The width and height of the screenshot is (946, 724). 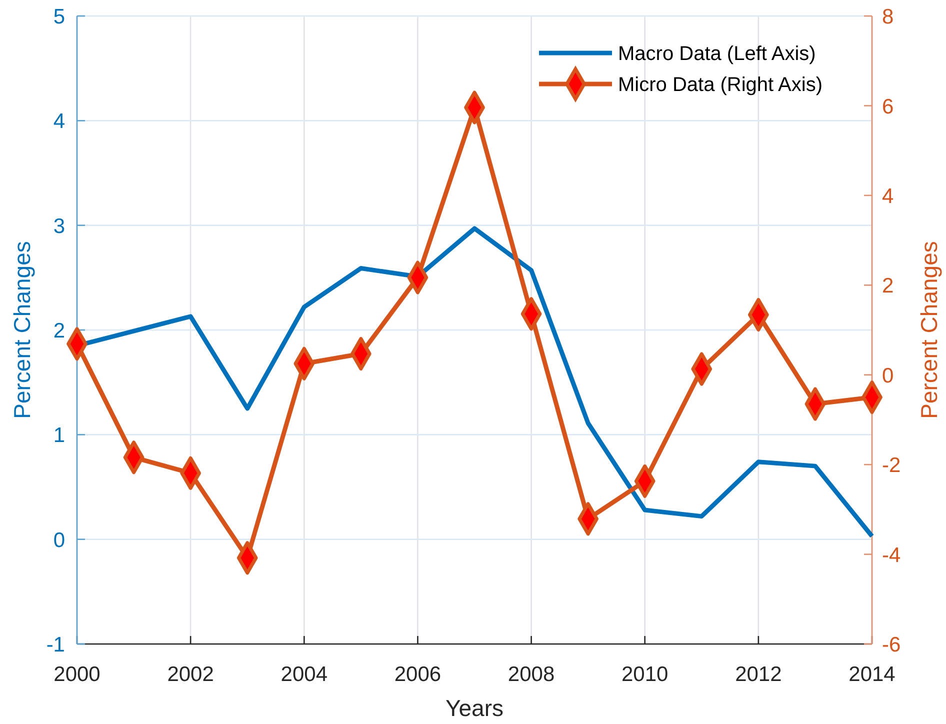 I want to click on x-tick-label: 2012, so click(x=758, y=674).